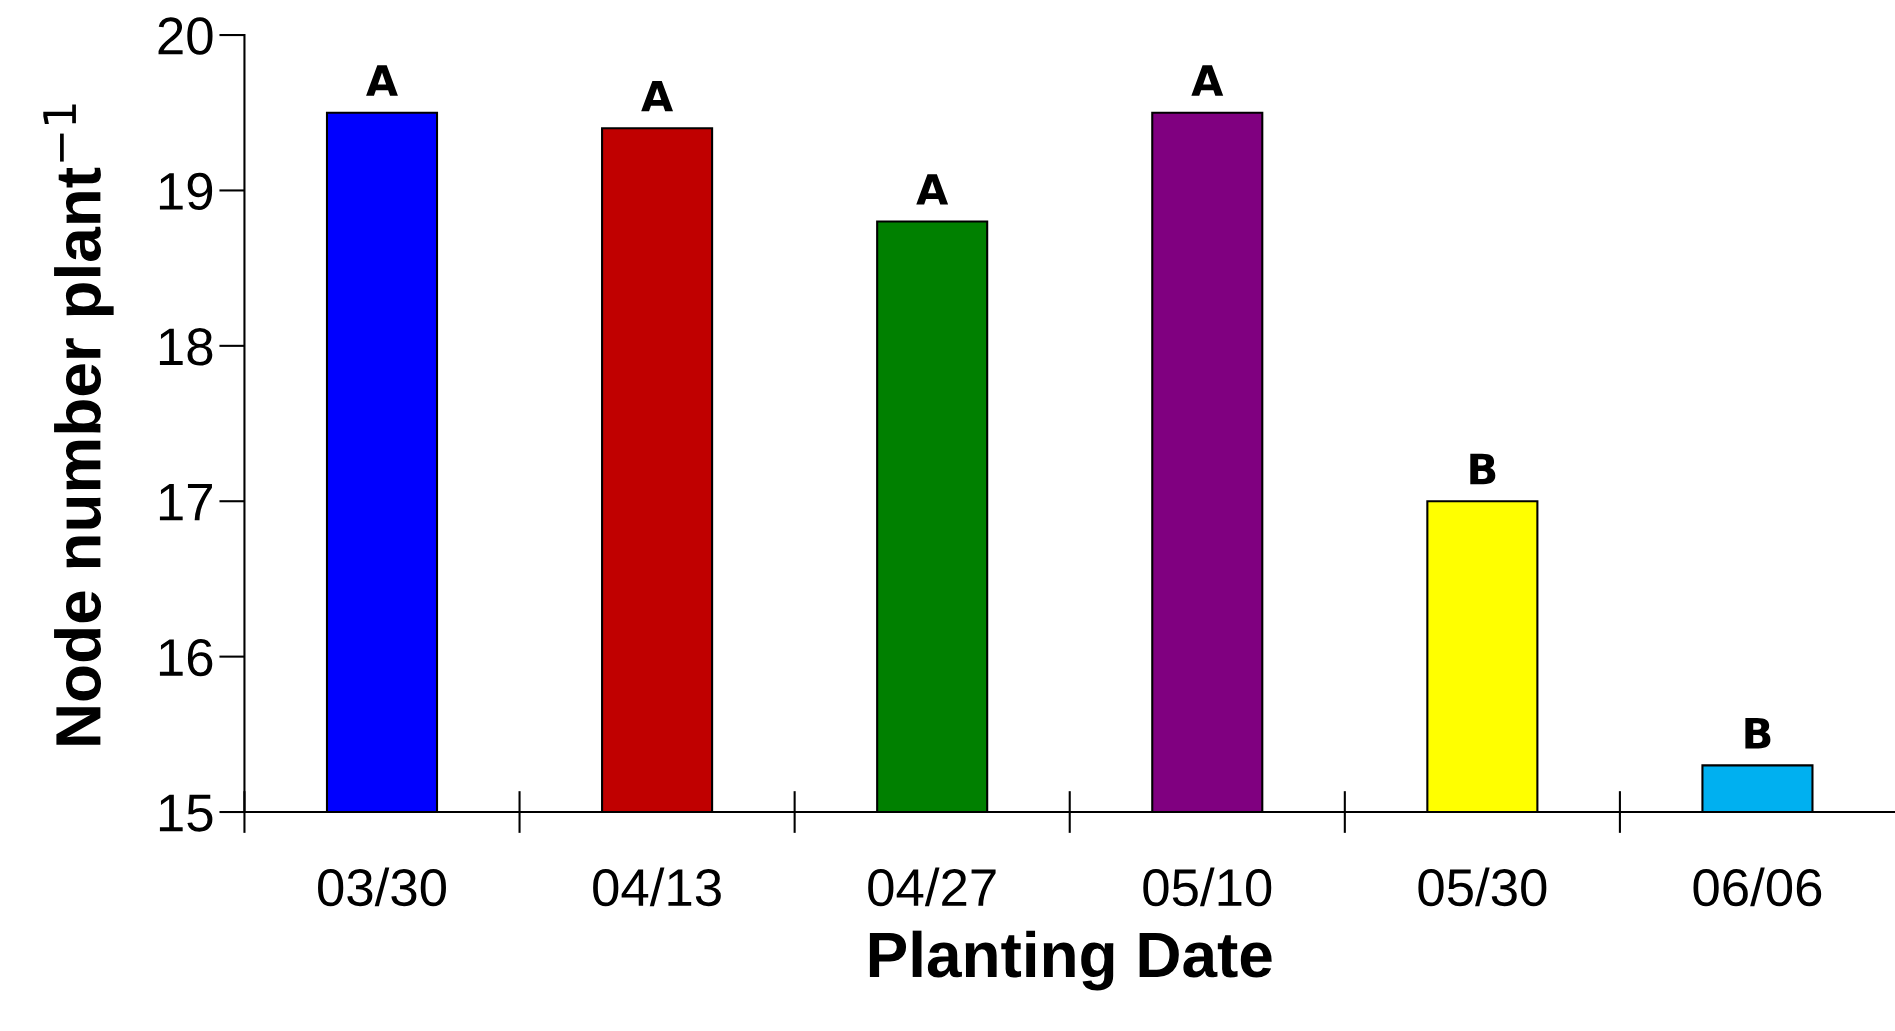 The height and width of the screenshot is (1031, 1895). What do you see at coordinates (932, 887) in the screenshot?
I see `x-tick-label: 04/27` at bounding box center [932, 887].